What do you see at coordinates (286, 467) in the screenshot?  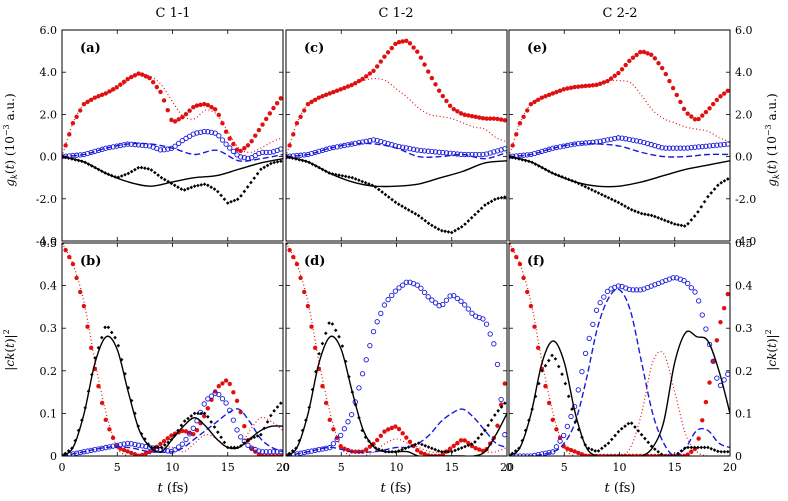 I see `x-tick-label: 0` at bounding box center [286, 467].